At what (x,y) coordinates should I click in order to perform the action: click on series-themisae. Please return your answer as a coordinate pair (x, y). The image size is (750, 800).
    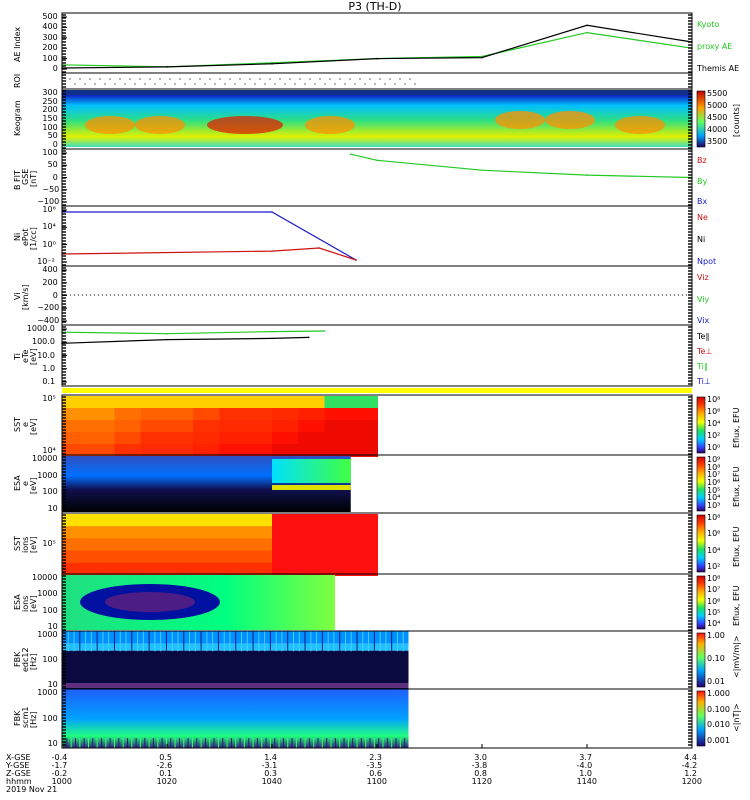
    Looking at the image, I should click on (377, 46).